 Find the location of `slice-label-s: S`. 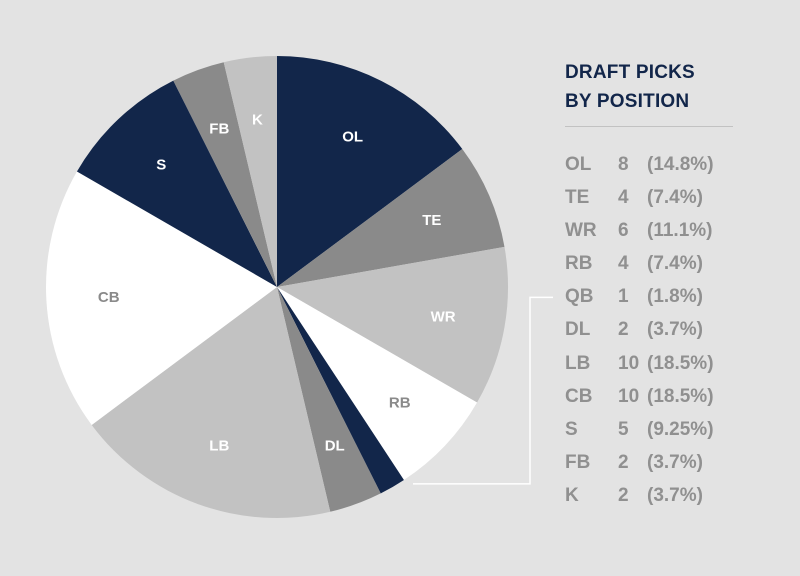

slice-label-s: S is located at coordinates (161, 164).